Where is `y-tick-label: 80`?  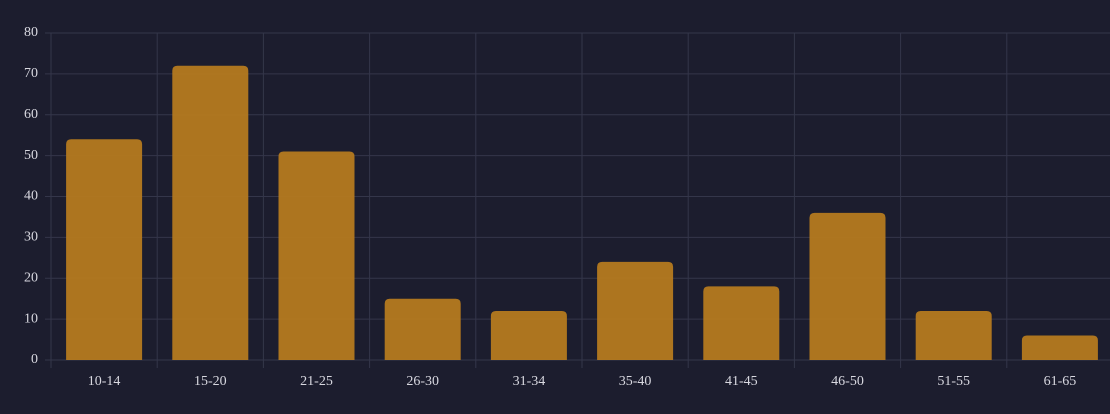
y-tick-label: 80 is located at coordinates (31, 32).